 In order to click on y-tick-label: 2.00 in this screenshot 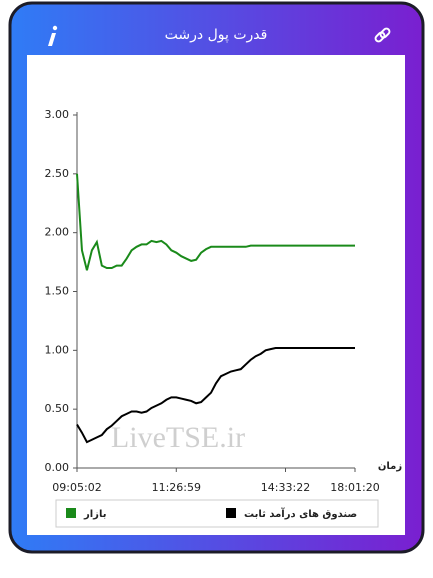, I will do `click(57, 232)`.